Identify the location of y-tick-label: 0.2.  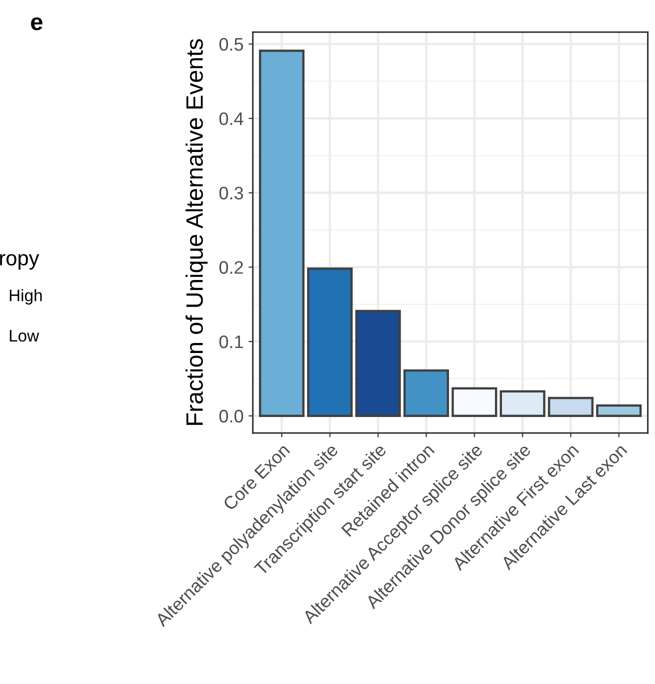
(231, 267).